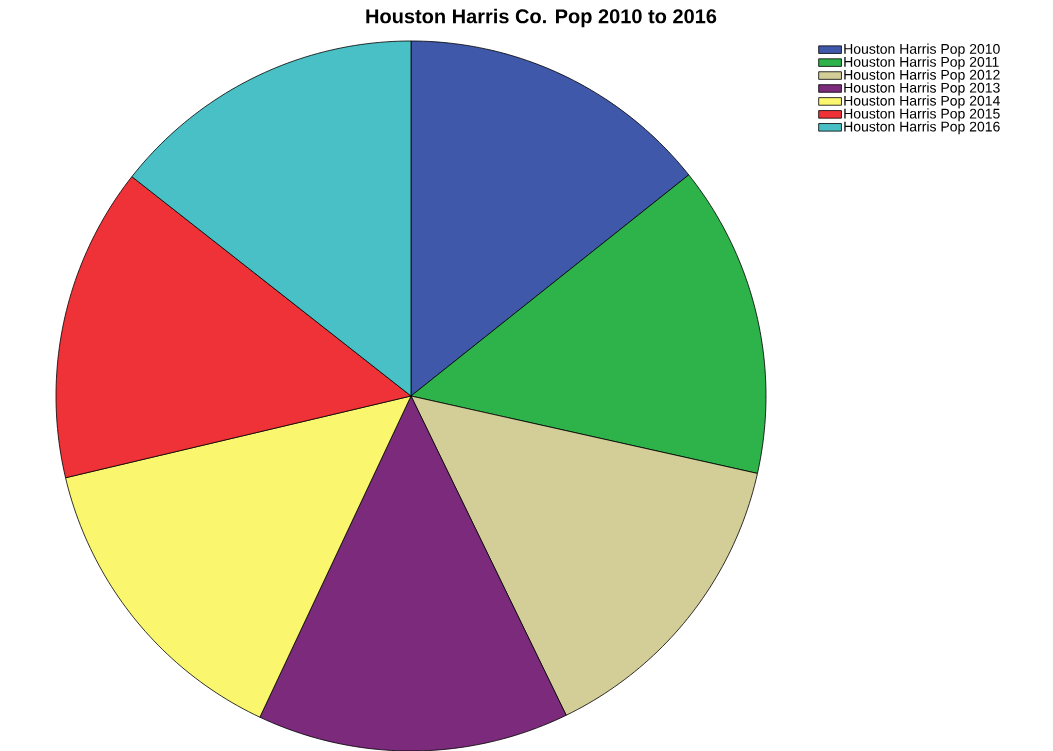 The image size is (1053, 751). Describe the element at coordinates (921, 63) in the screenshot. I see `legend-label: Houston Harris Pop 2011` at that location.